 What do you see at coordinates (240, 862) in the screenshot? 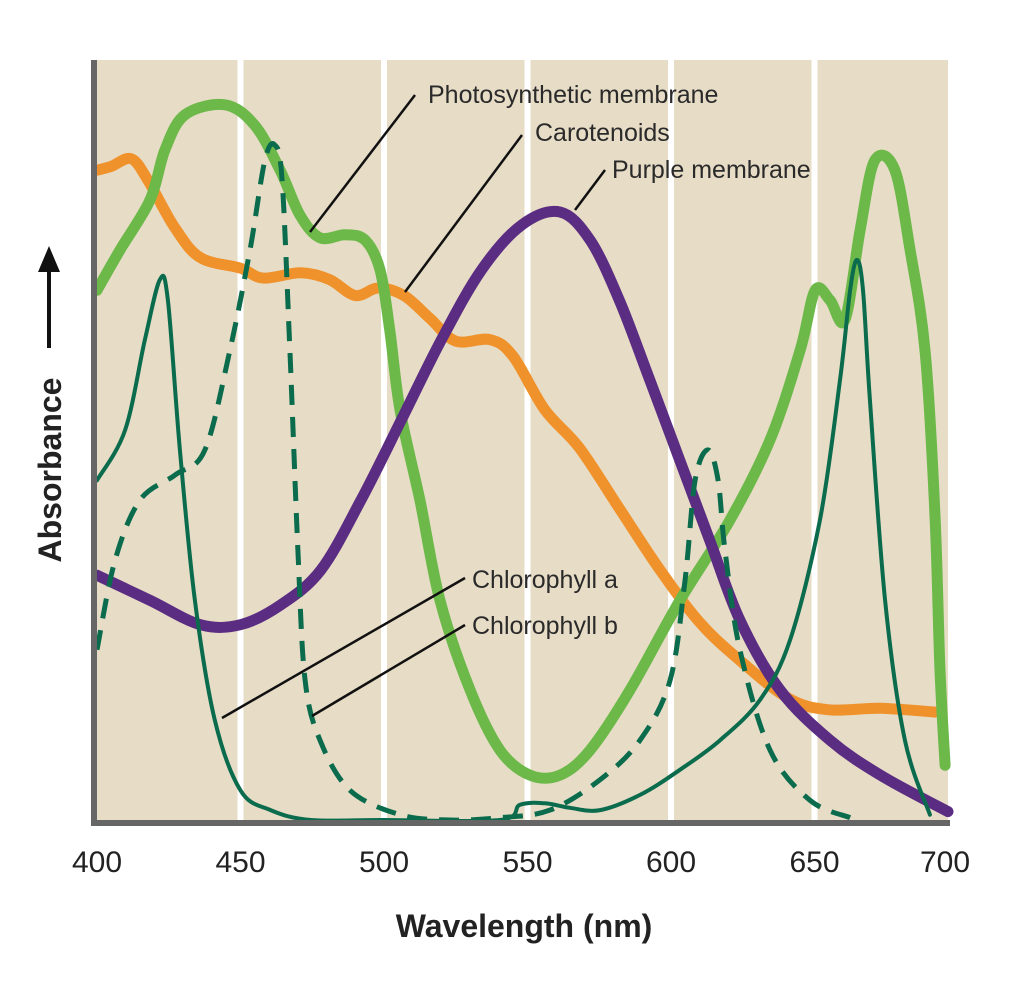
I see `x-tick-label: 450` at bounding box center [240, 862].